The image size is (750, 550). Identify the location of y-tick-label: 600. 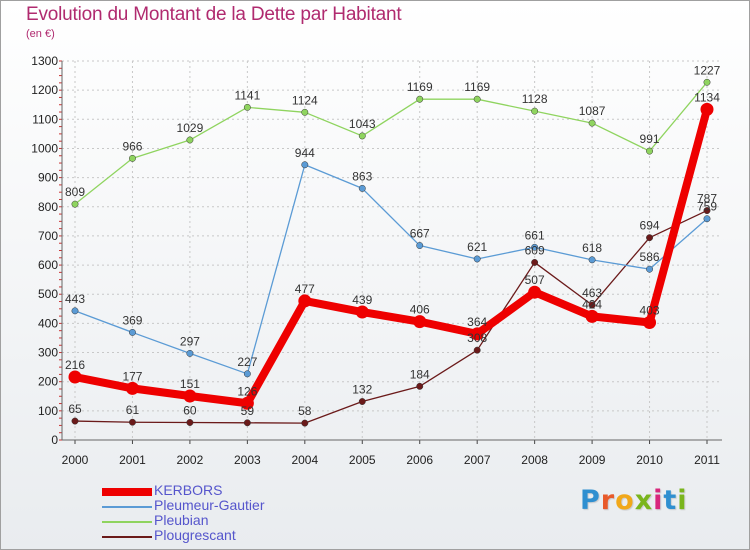
(48, 265).